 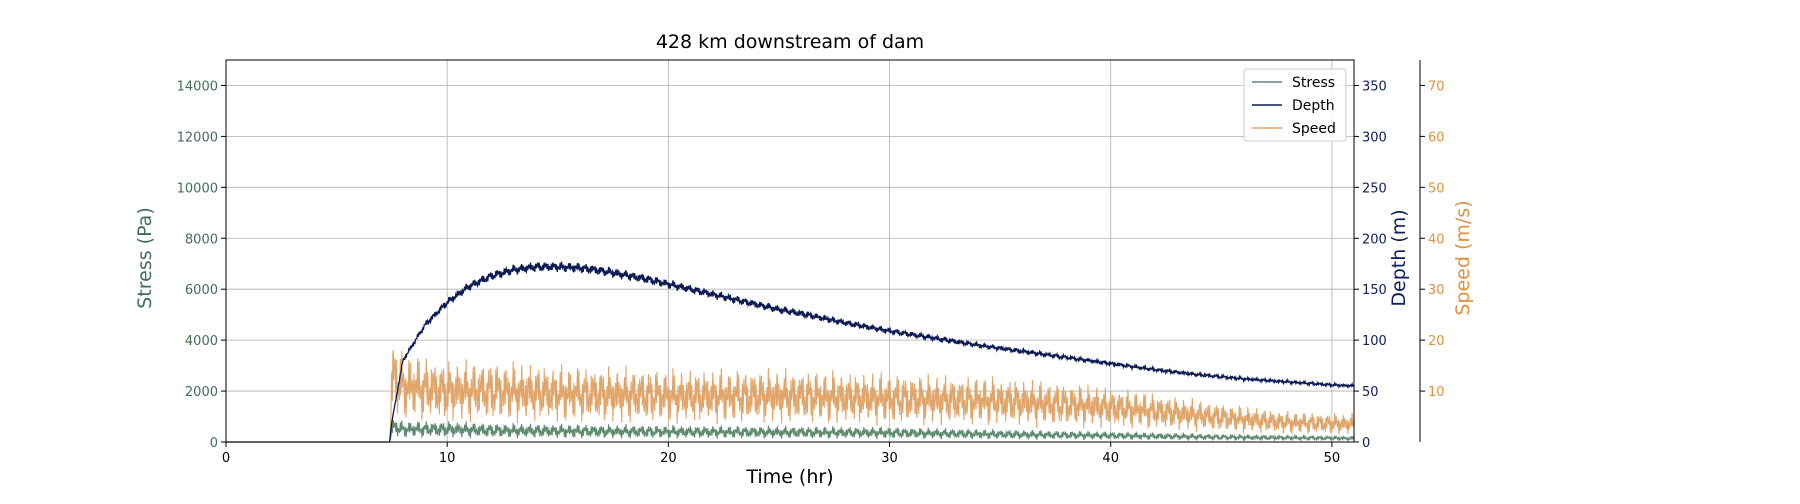 What do you see at coordinates (1436, 137) in the screenshot?
I see `speed-tick-label: 60` at bounding box center [1436, 137].